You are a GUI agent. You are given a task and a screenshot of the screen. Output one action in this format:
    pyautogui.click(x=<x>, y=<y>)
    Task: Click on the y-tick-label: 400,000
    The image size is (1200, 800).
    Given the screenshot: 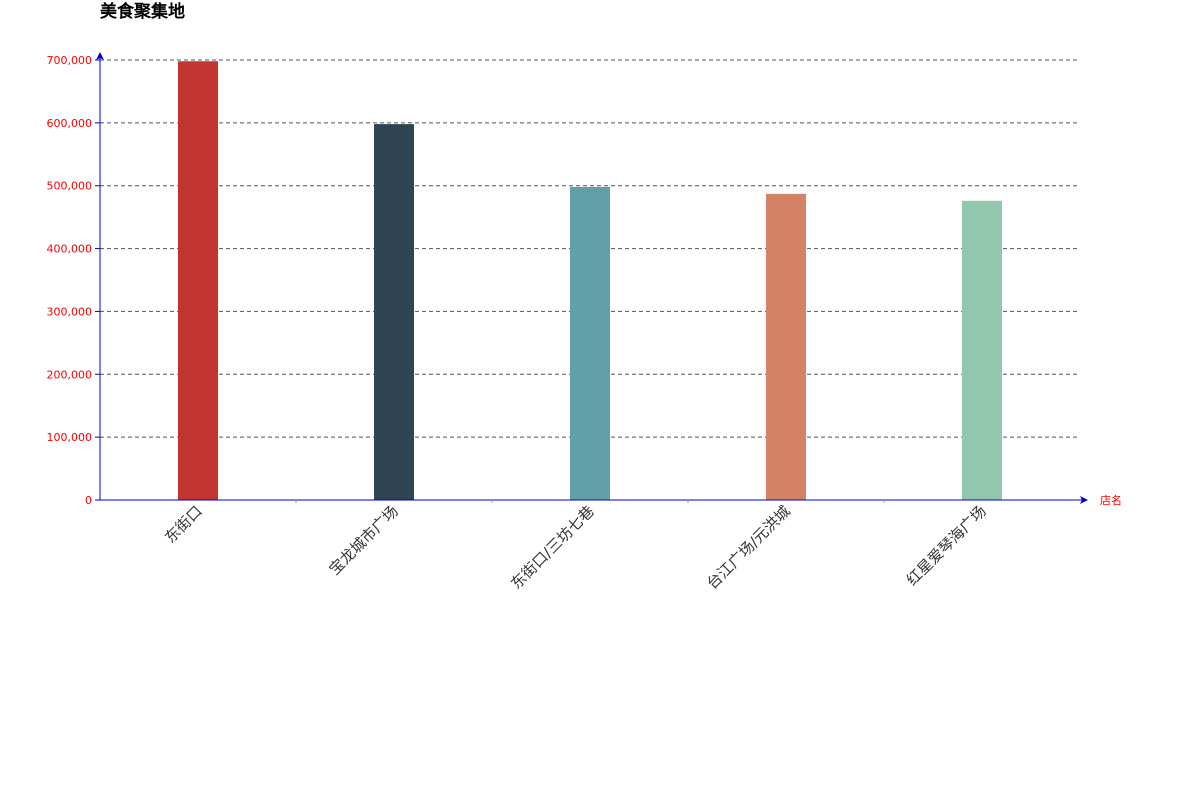 What is the action you would take?
    pyautogui.click(x=70, y=249)
    